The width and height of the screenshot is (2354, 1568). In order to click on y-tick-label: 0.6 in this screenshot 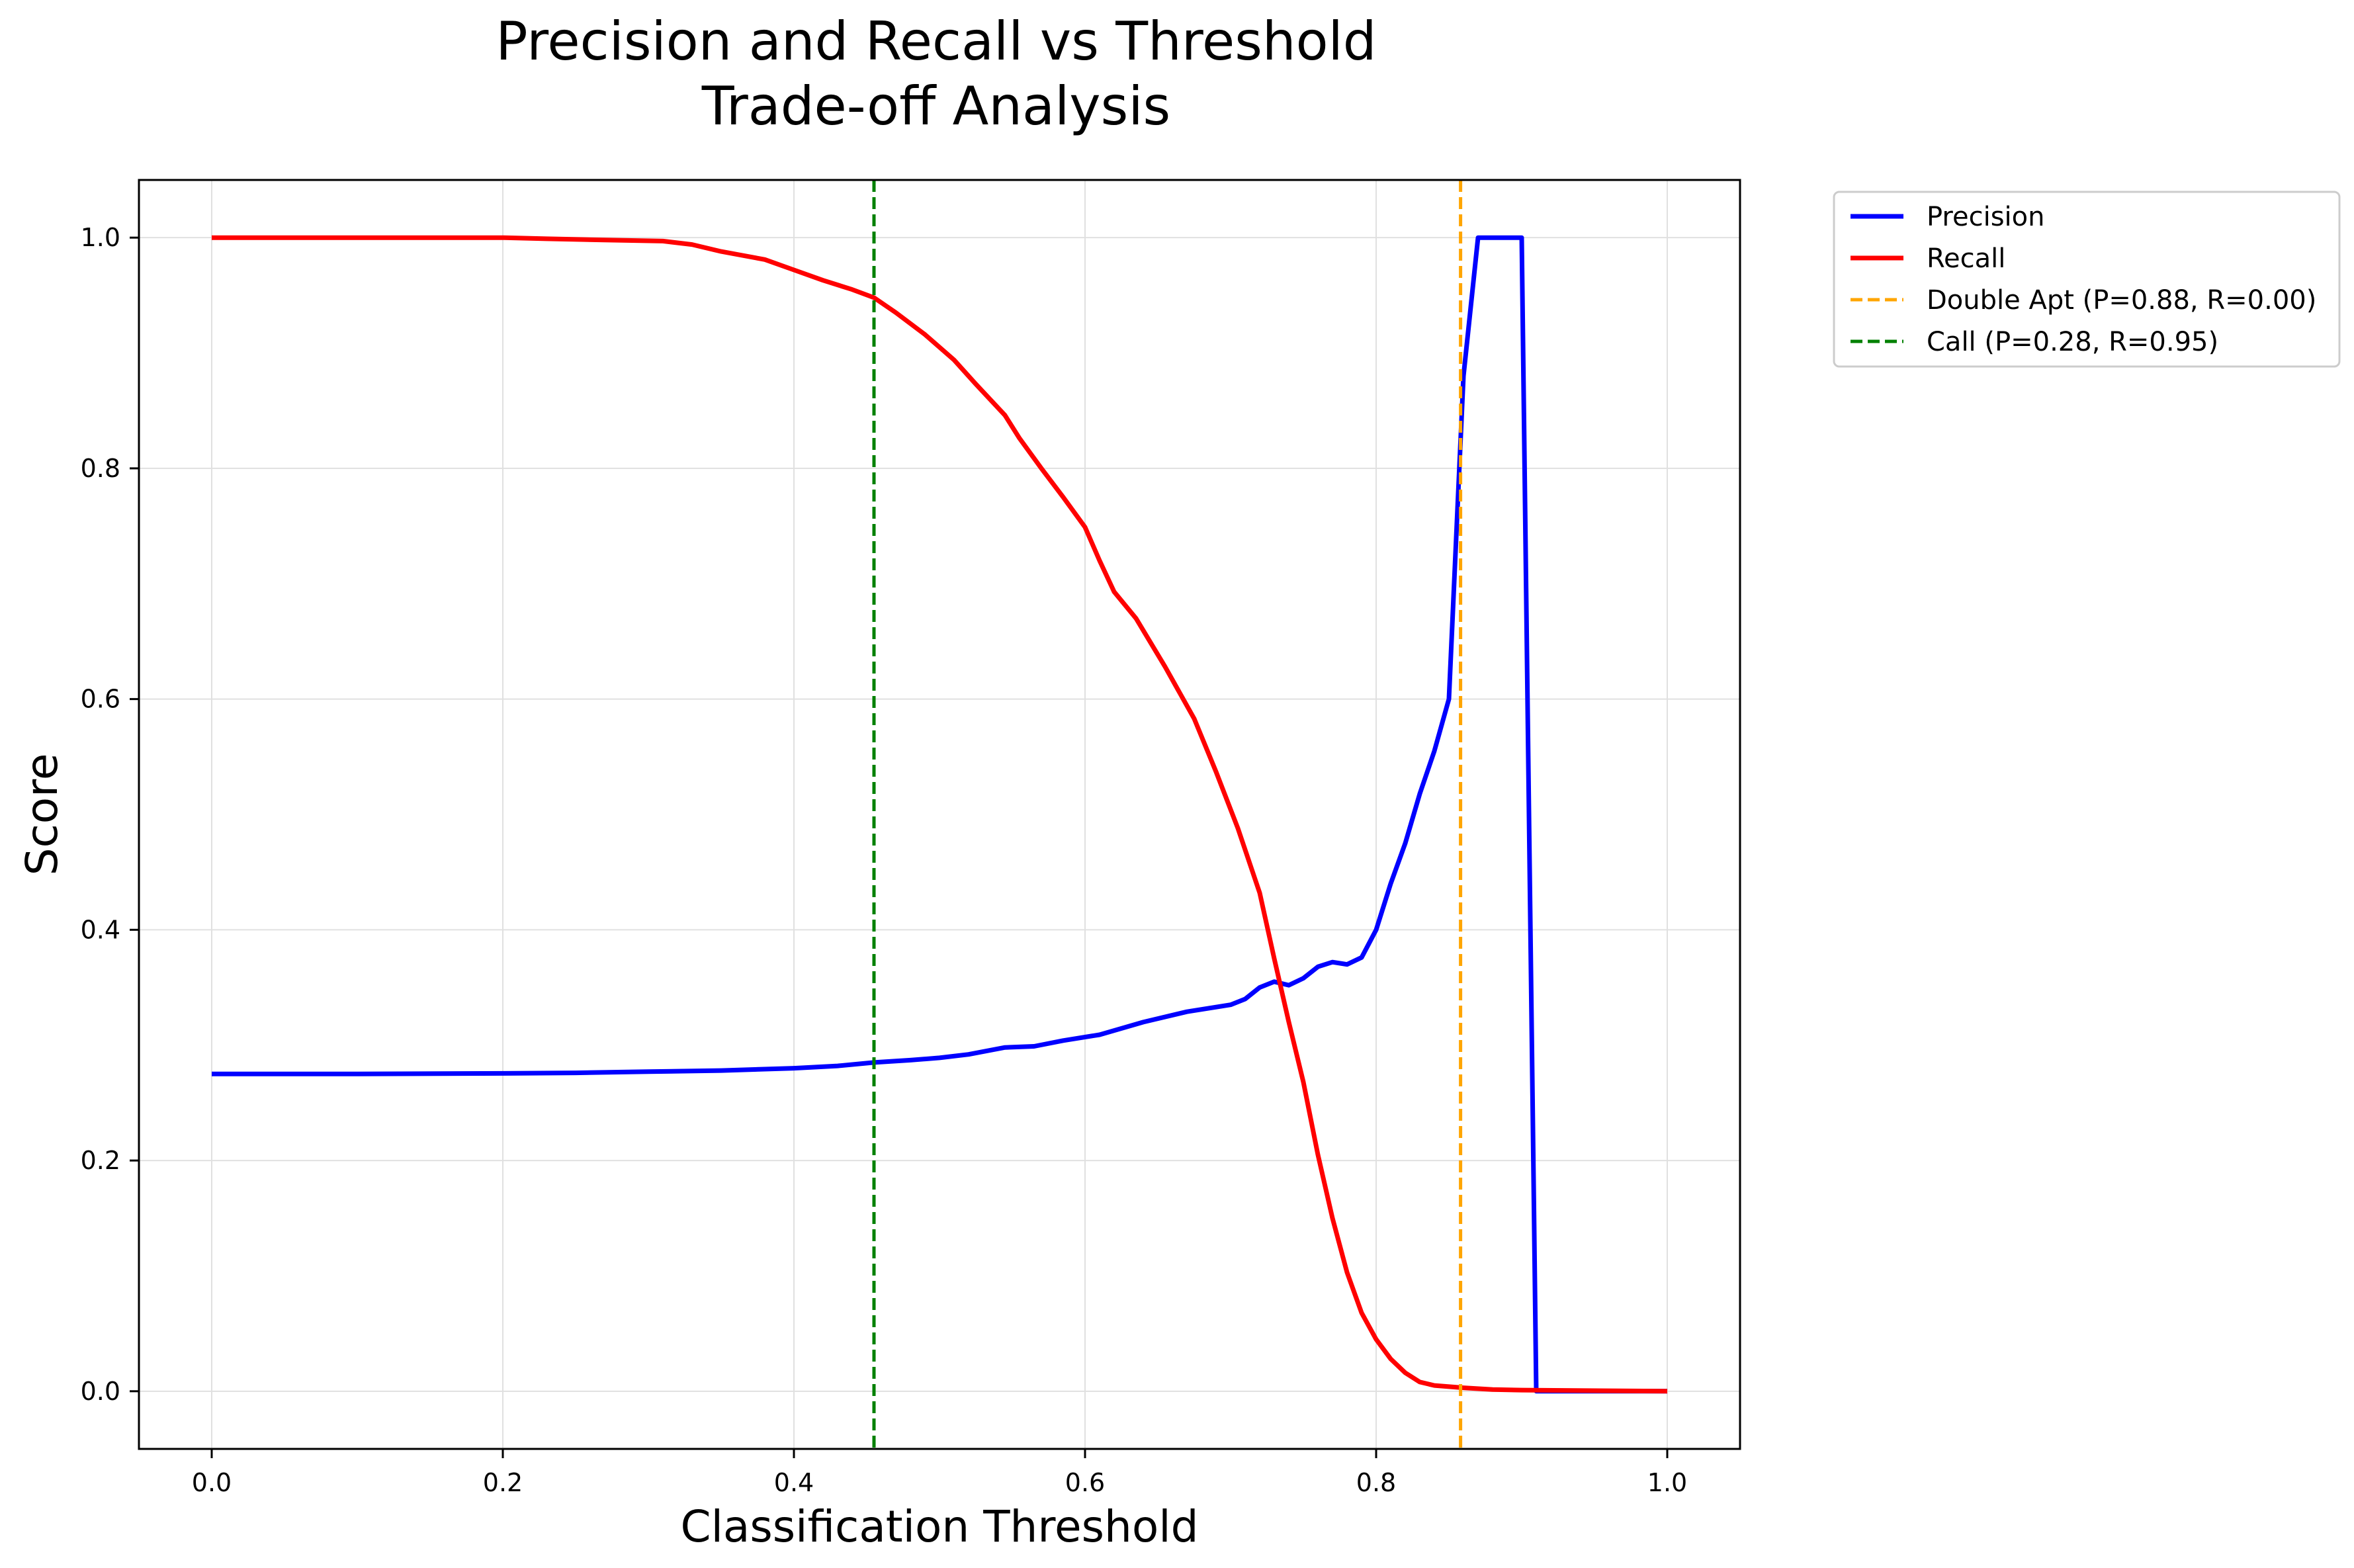, I will do `click(101, 699)`.